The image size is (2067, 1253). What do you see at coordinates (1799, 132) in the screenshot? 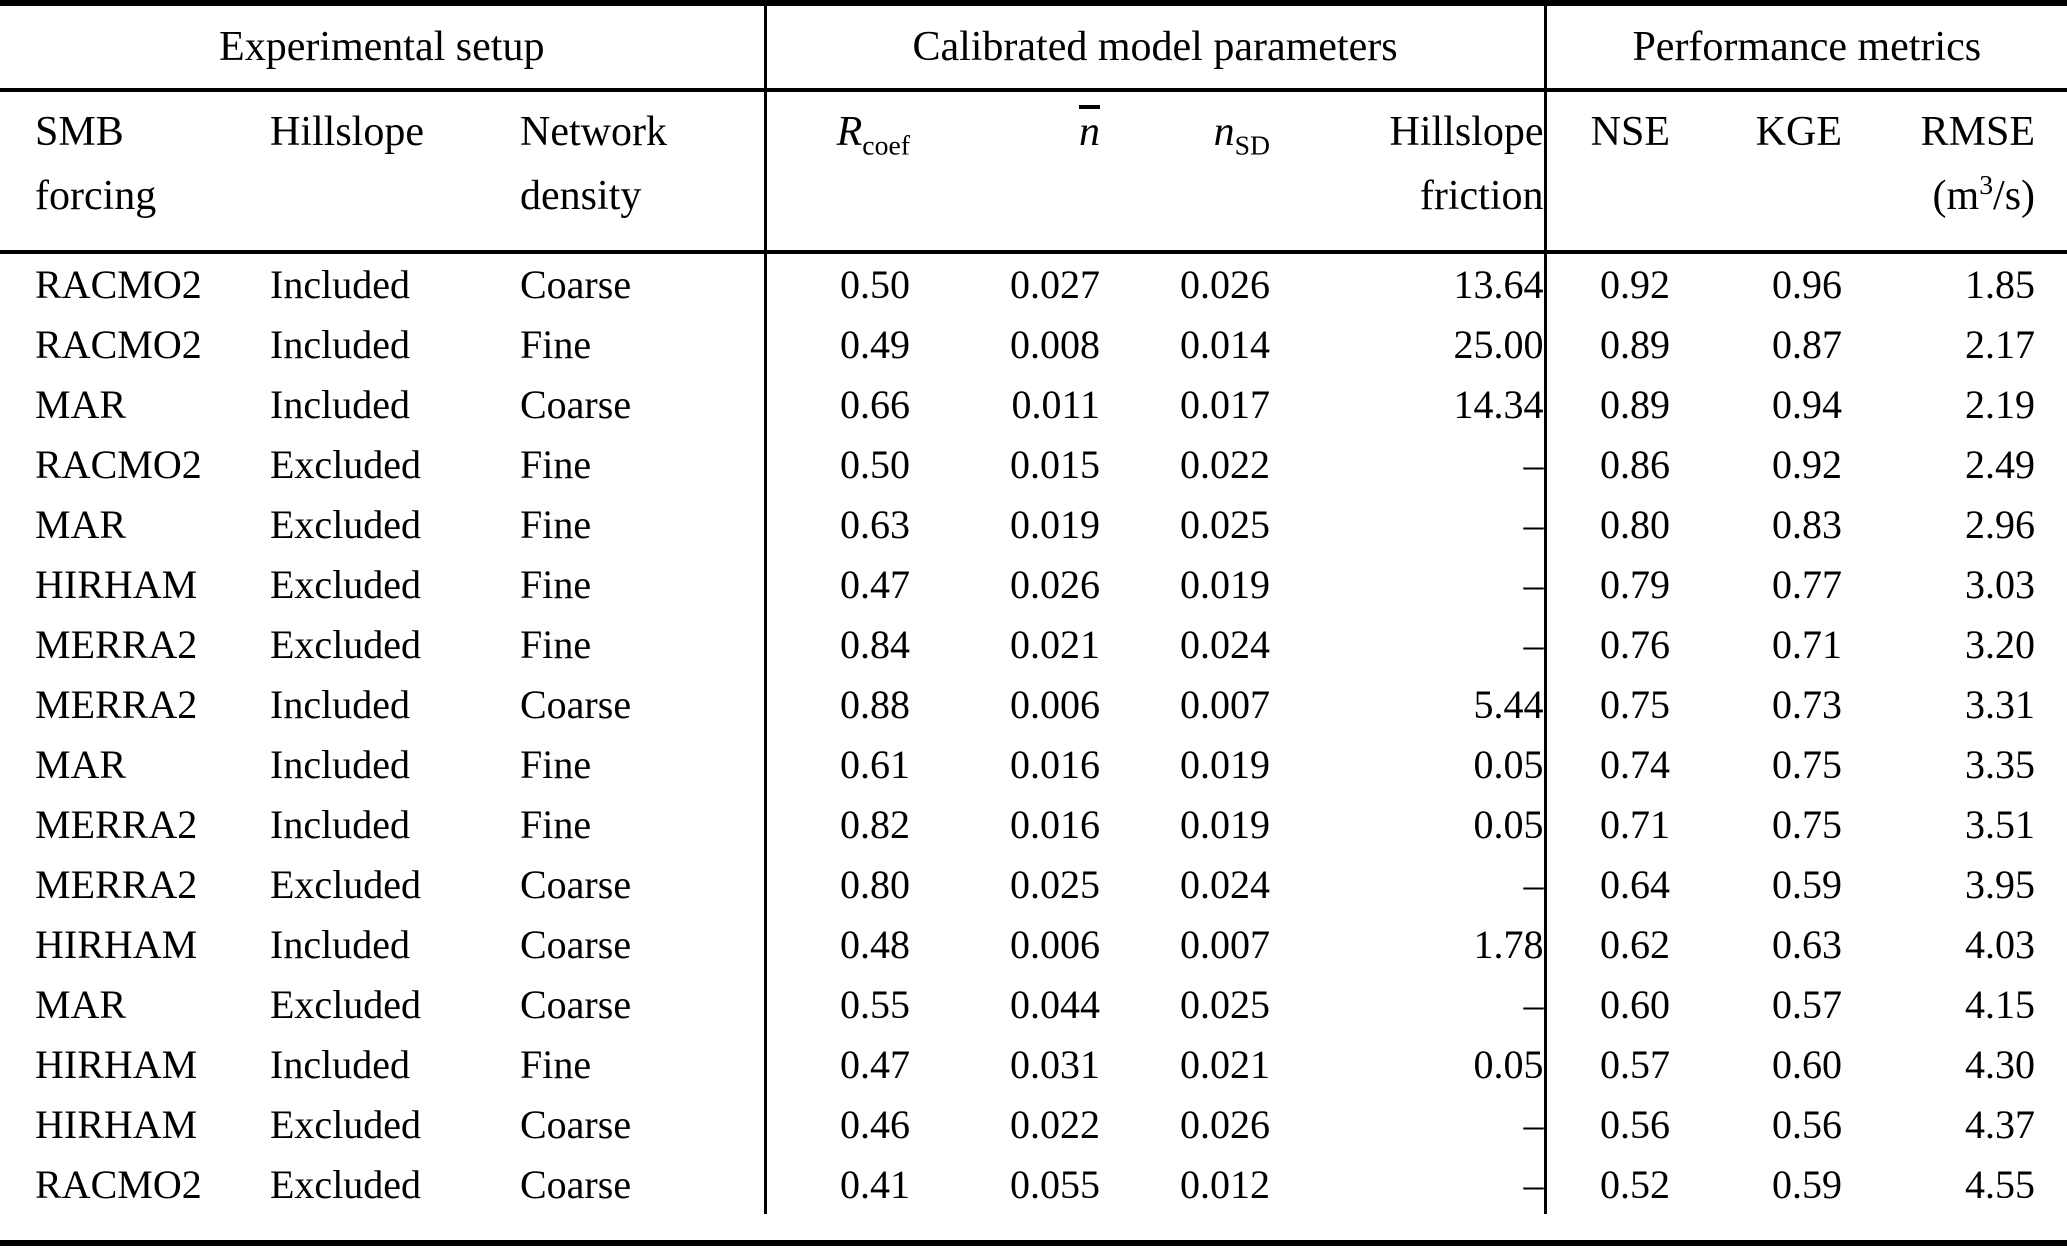
I see `kge-label: KGE` at bounding box center [1799, 132].